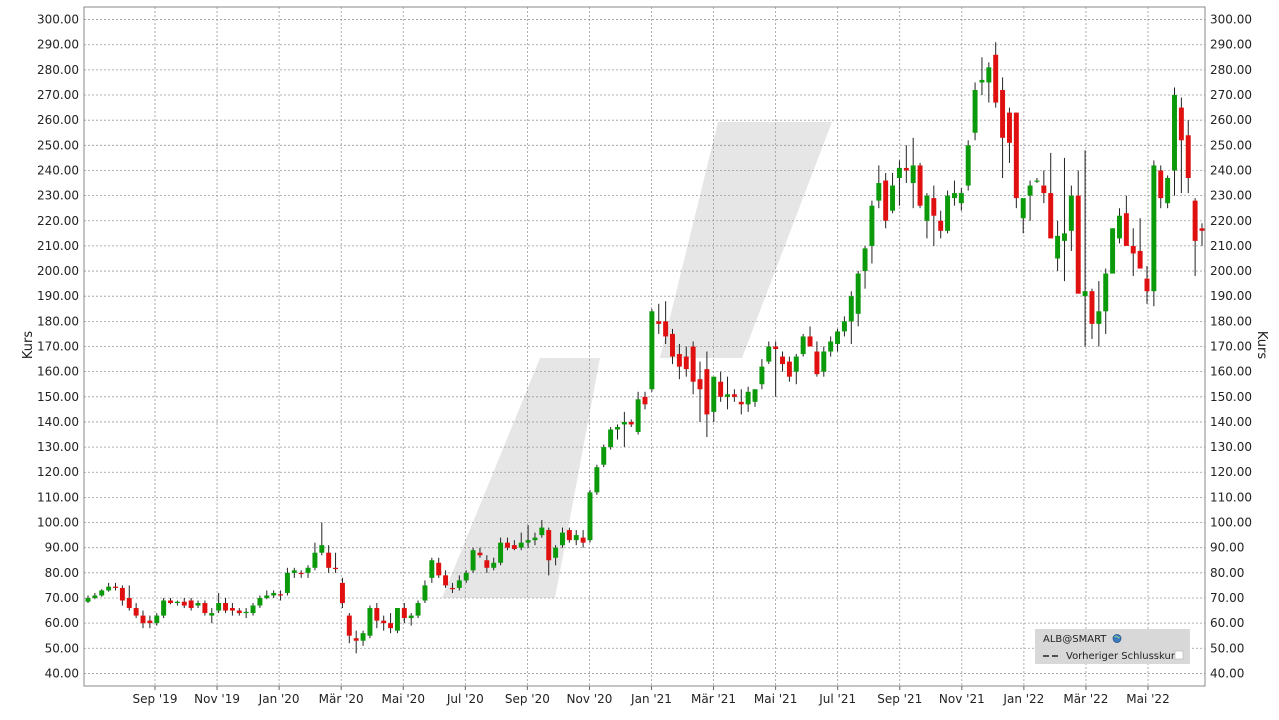 The width and height of the screenshot is (1279, 720). What do you see at coordinates (962, 699) in the screenshot?
I see `x-tick-label: Nov '21` at bounding box center [962, 699].